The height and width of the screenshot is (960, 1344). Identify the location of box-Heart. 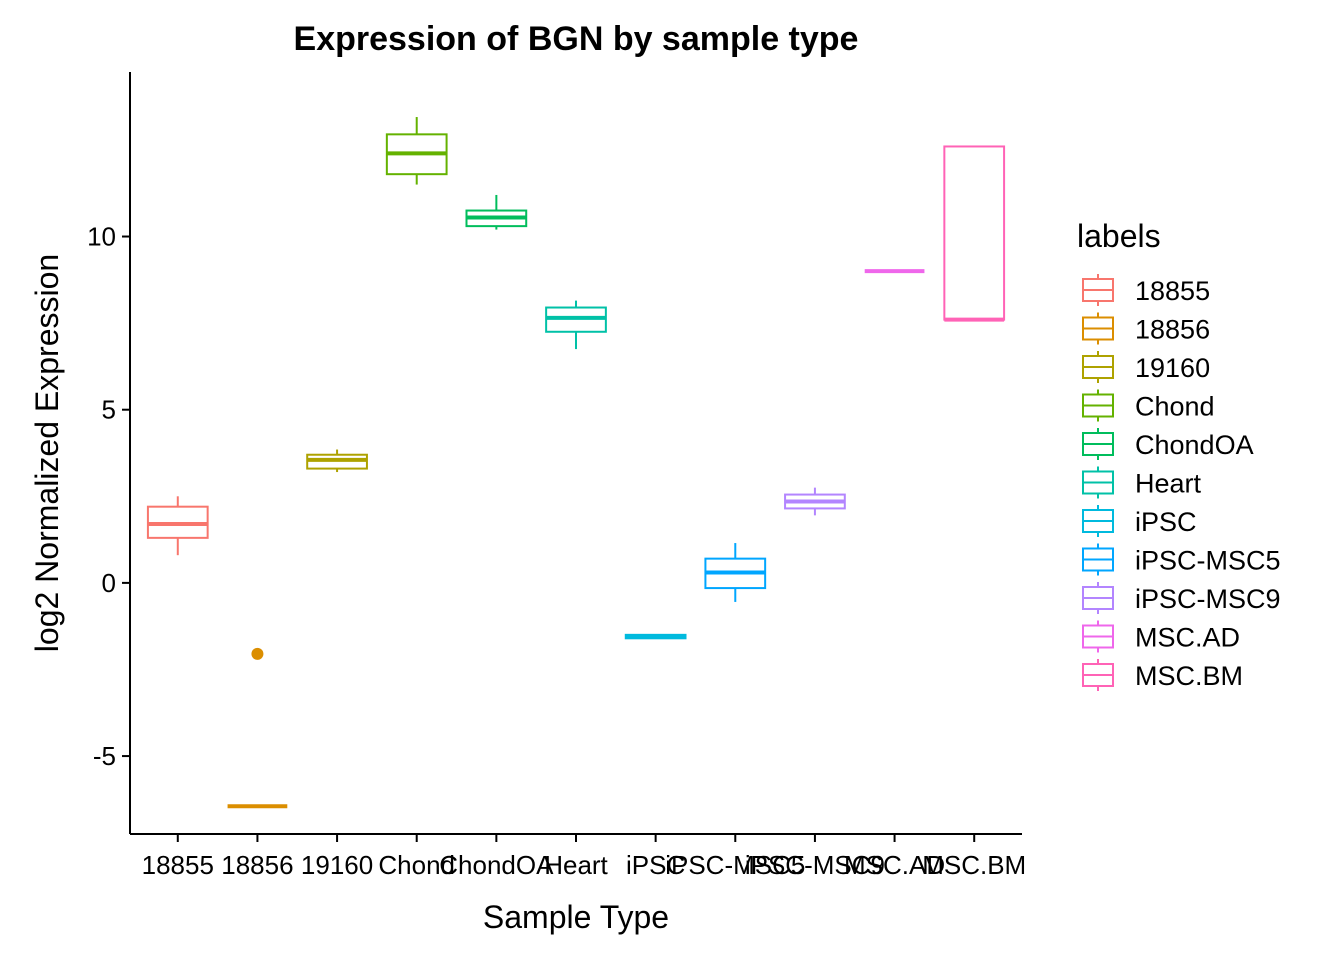
(576, 325).